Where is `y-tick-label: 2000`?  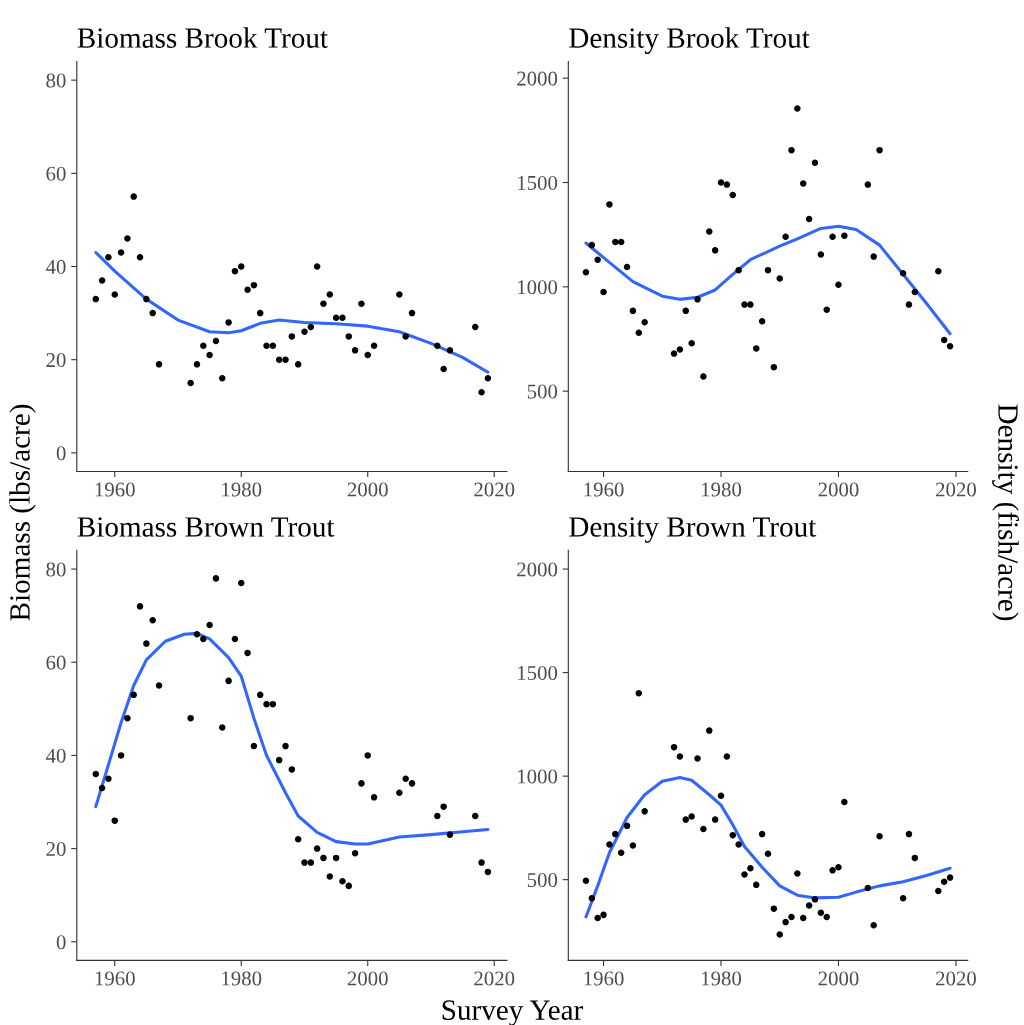
y-tick-label: 2000 is located at coordinates (537, 569).